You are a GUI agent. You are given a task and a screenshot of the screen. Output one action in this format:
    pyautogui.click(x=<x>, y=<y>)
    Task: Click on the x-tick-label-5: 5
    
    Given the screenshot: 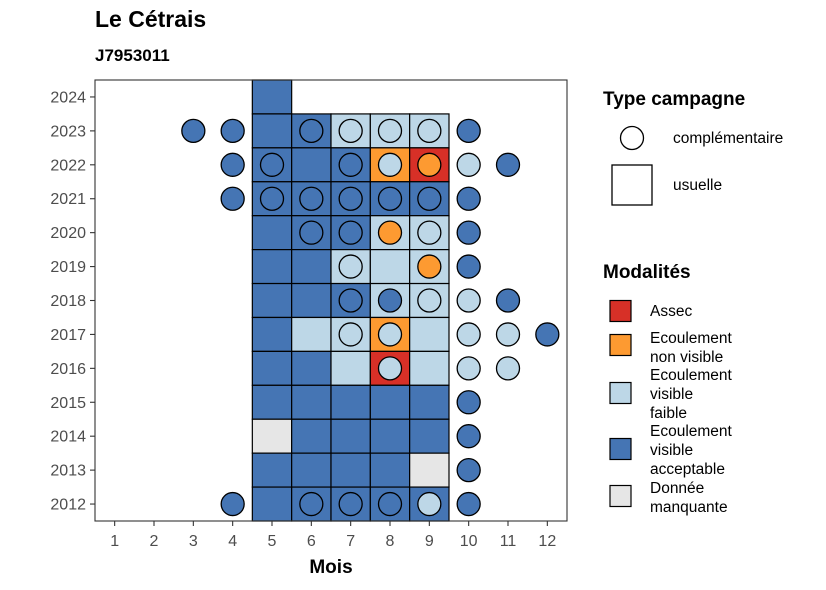 What is the action you would take?
    pyautogui.click(x=272, y=541)
    